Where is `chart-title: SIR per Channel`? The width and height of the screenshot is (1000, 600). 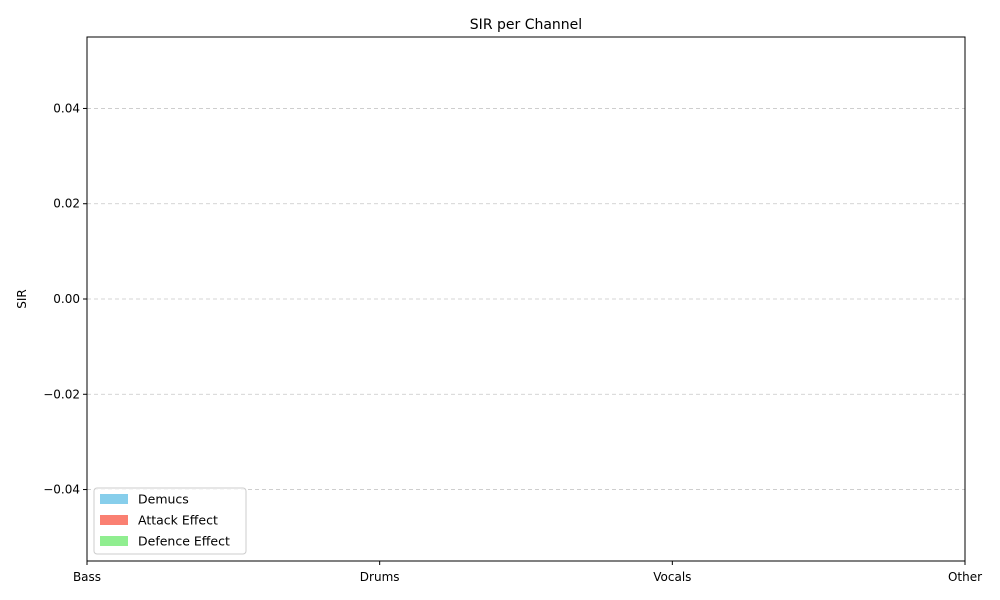
chart-title: SIR per Channel is located at coordinates (526, 25).